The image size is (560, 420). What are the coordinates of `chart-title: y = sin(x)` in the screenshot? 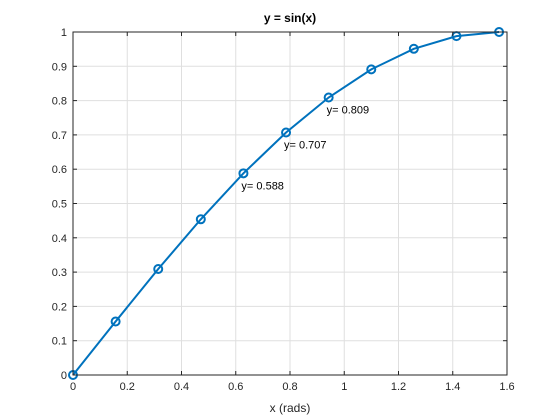 It's located at (290, 18).